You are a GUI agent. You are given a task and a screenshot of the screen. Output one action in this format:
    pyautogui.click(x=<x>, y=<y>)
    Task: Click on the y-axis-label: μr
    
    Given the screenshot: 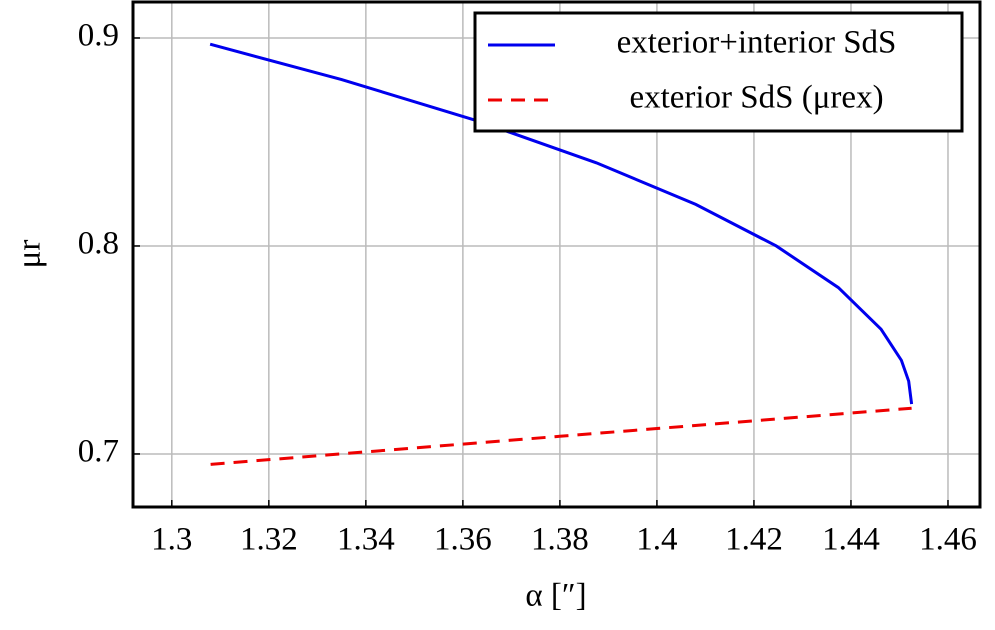 What is the action you would take?
    pyautogui.click(x=30, y=254)
    